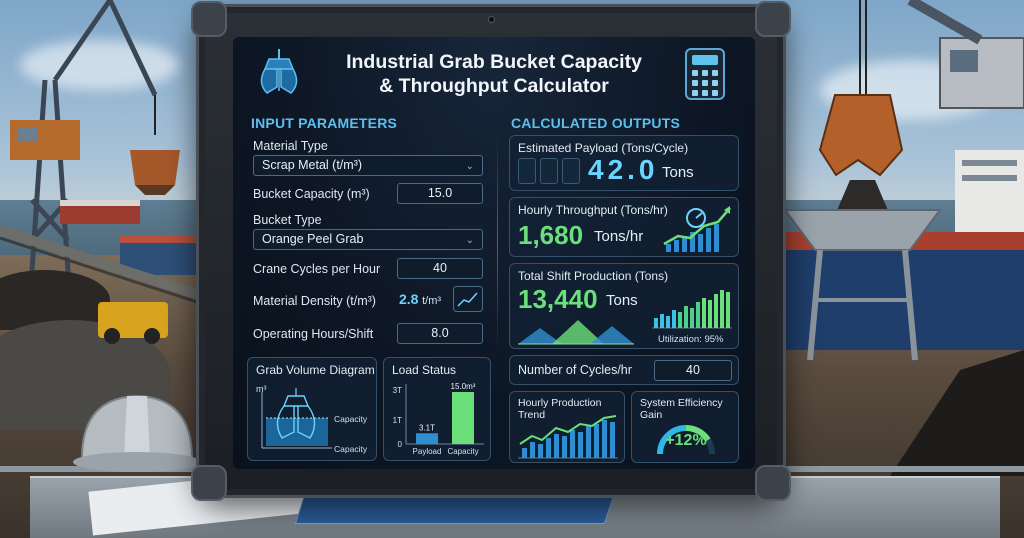 Image resolution: width=1024 pixels, height=538 pixels. I want to click on grab-volume-diagram-panel: Grab Volume Diagram m³ Capacity Capacity, so click(312, 409).